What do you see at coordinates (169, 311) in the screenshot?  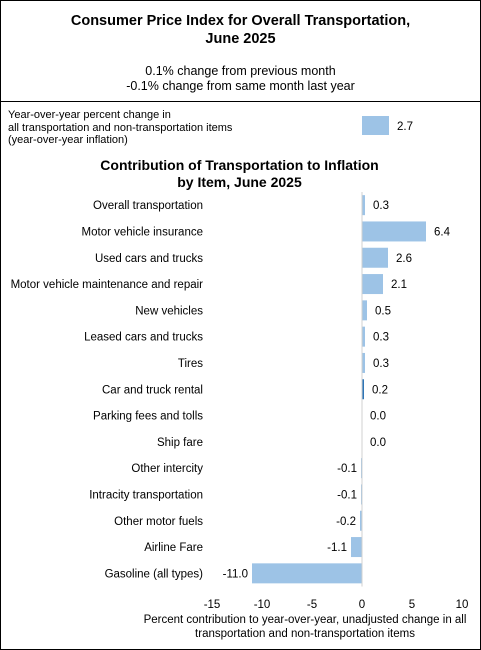 I see `category-label: New vehicles` at bounding box center [169, 311].